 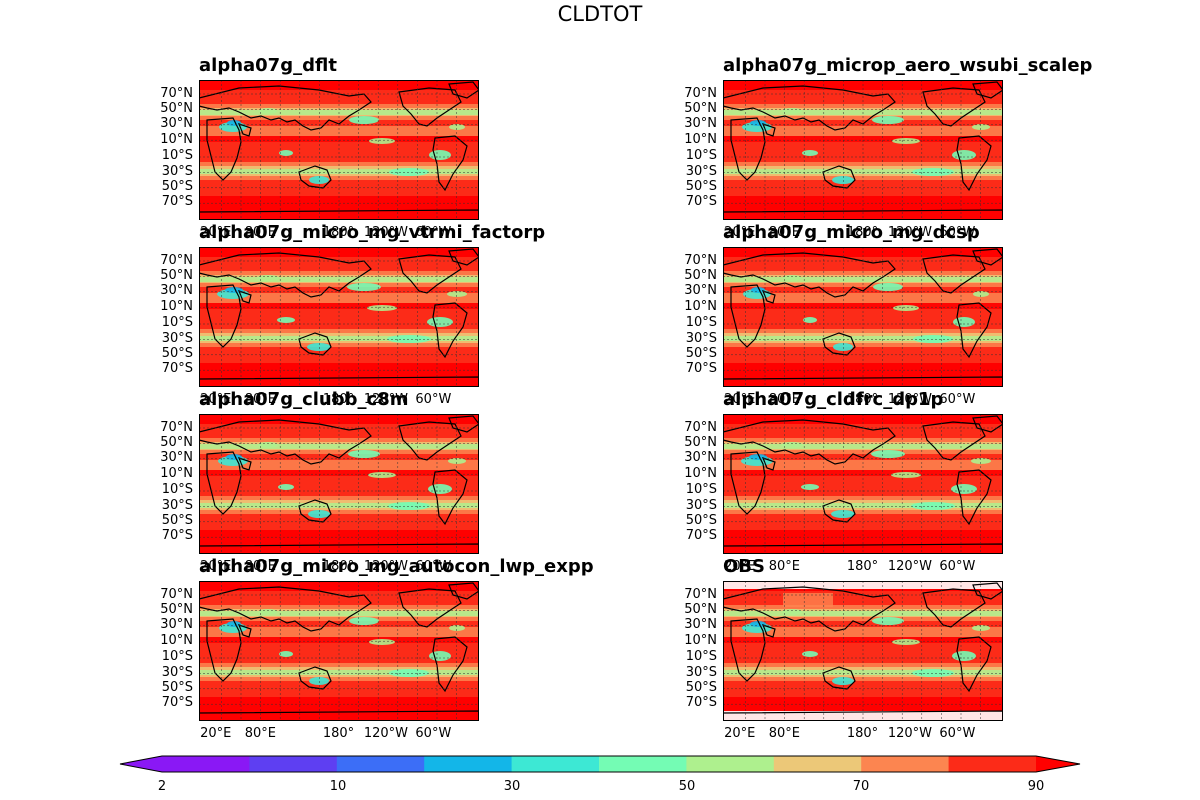 What do you see at coordinates (162, 786) in the screenshot?
I see `colorbar-tick-label: 2` at bounding box center [162, 786].